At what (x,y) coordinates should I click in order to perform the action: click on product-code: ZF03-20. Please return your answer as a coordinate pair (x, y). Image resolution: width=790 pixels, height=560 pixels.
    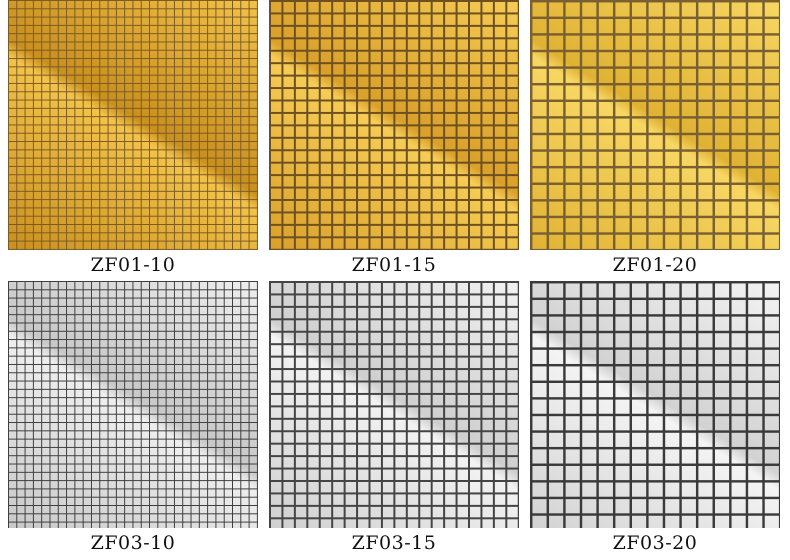
    Looking at the image, I should click on (655, 543).